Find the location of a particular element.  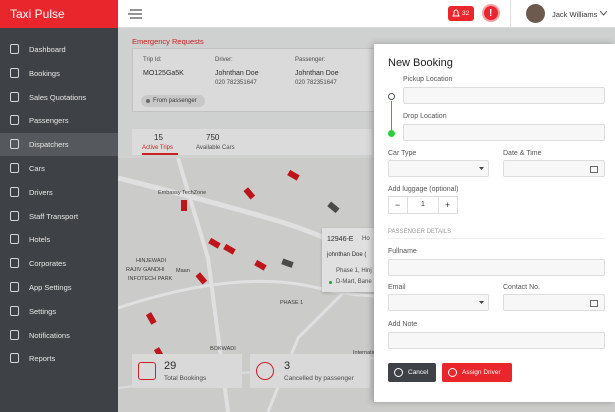

stat-label: Active Trips is located at coordinates (158, 148).